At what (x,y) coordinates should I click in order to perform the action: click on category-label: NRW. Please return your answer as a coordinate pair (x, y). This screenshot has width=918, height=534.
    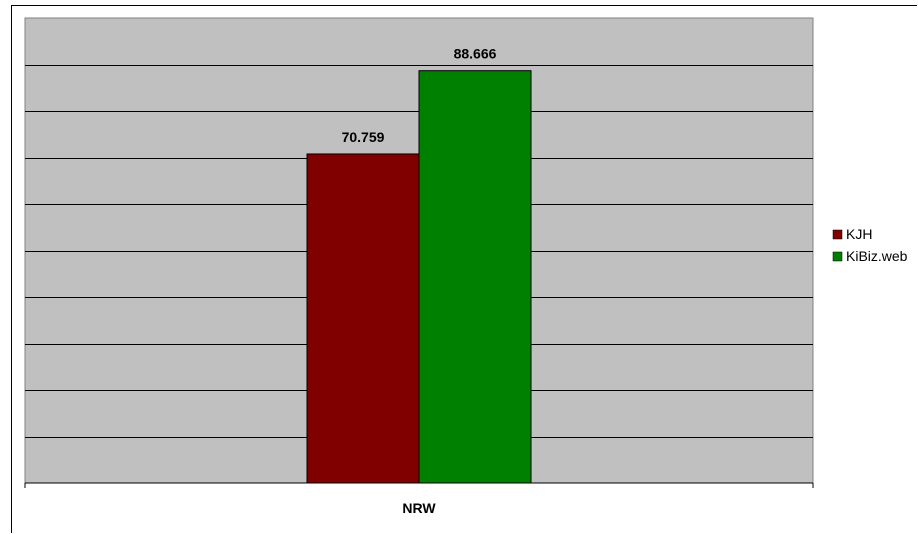
    Looking at the image, I should click on (419, 508).